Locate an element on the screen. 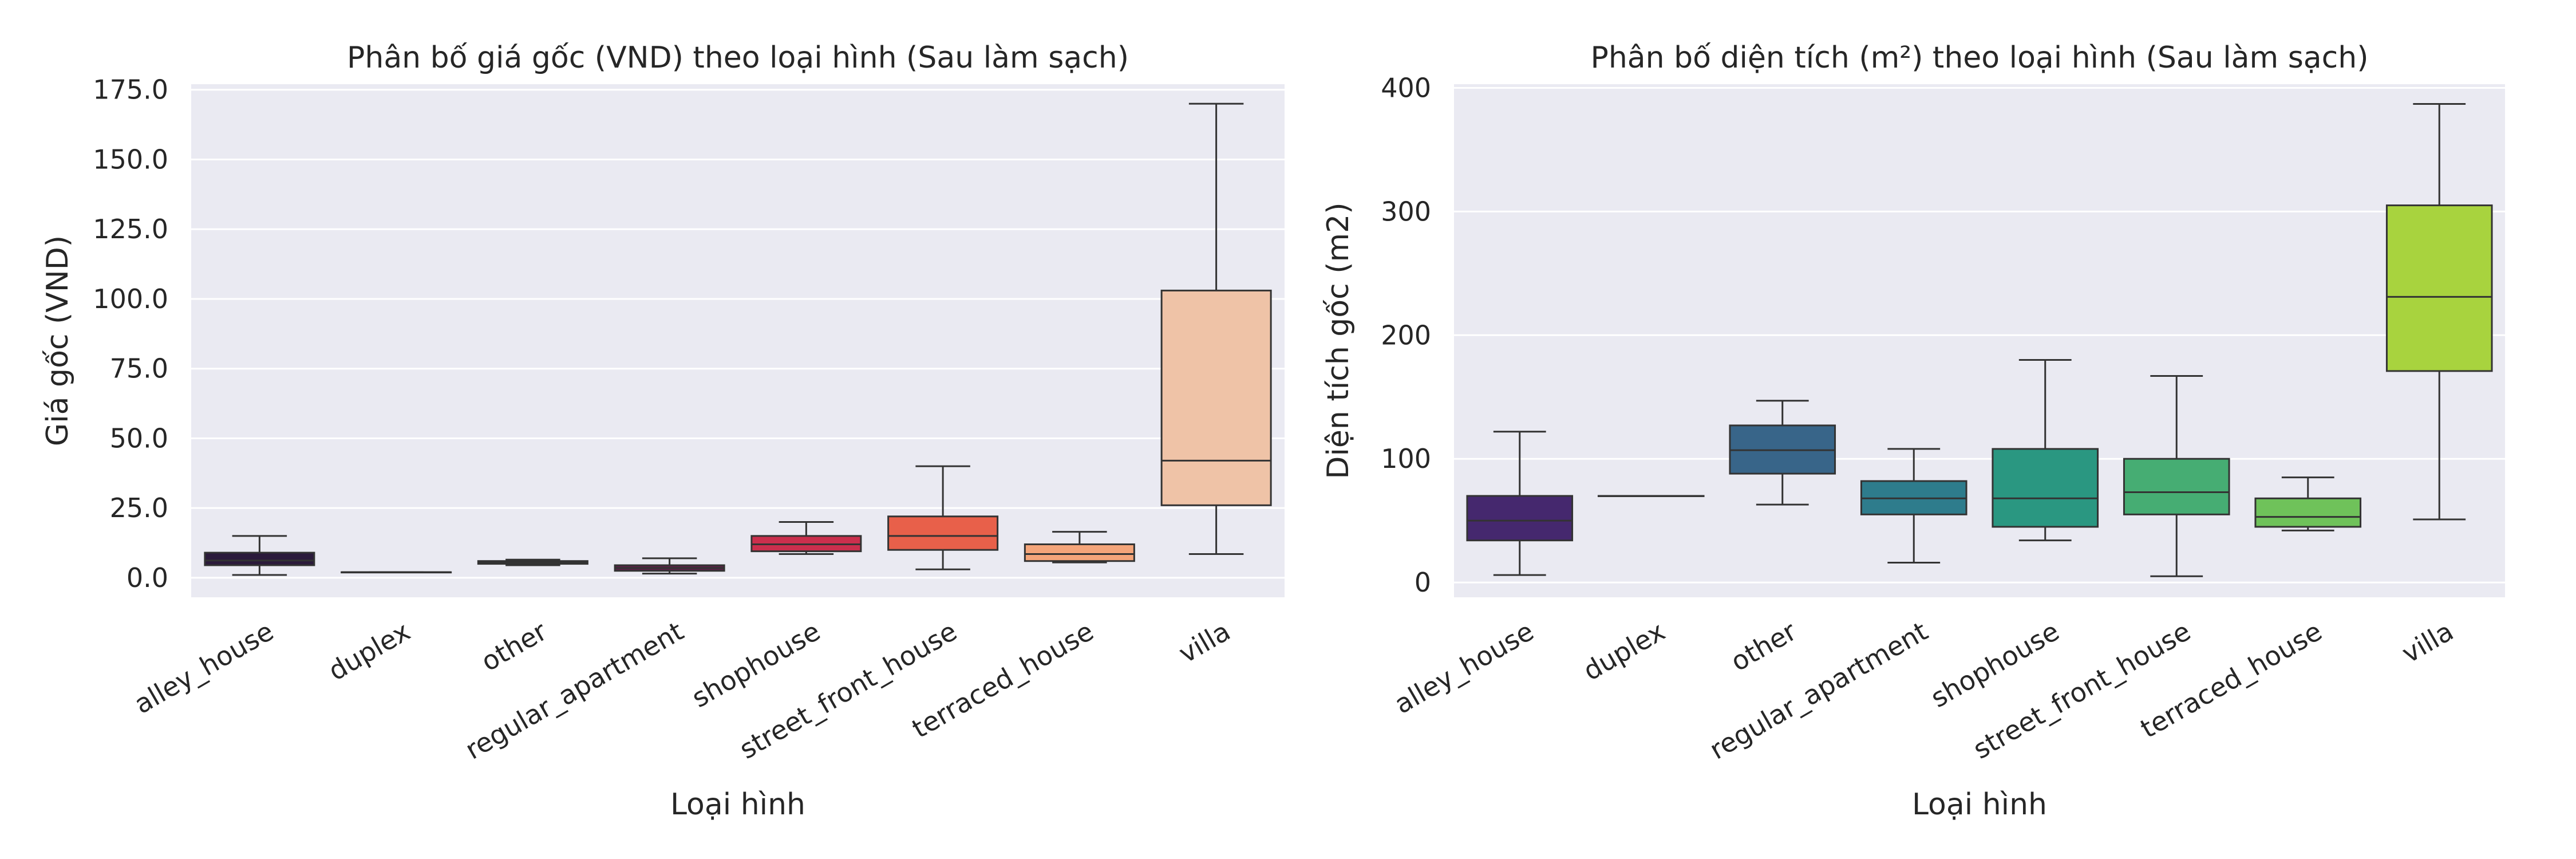 Image resolution: width=2576 pixels, height=859 pixels. y-tick-label: 125.0 is located at coordinates (130, 229).